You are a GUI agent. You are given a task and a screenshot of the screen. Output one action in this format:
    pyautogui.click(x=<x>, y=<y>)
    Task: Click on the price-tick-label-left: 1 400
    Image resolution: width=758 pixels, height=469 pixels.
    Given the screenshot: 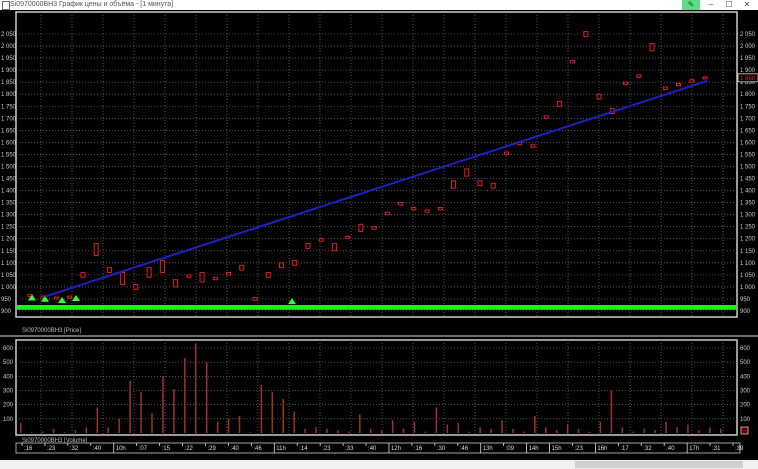 What is the action you would take?
    pyautogui.click(x=9, y=192)
    